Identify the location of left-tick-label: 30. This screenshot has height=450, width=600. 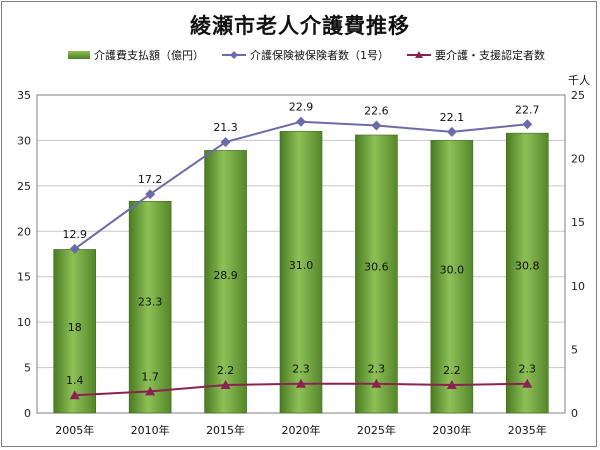
(24, 140).